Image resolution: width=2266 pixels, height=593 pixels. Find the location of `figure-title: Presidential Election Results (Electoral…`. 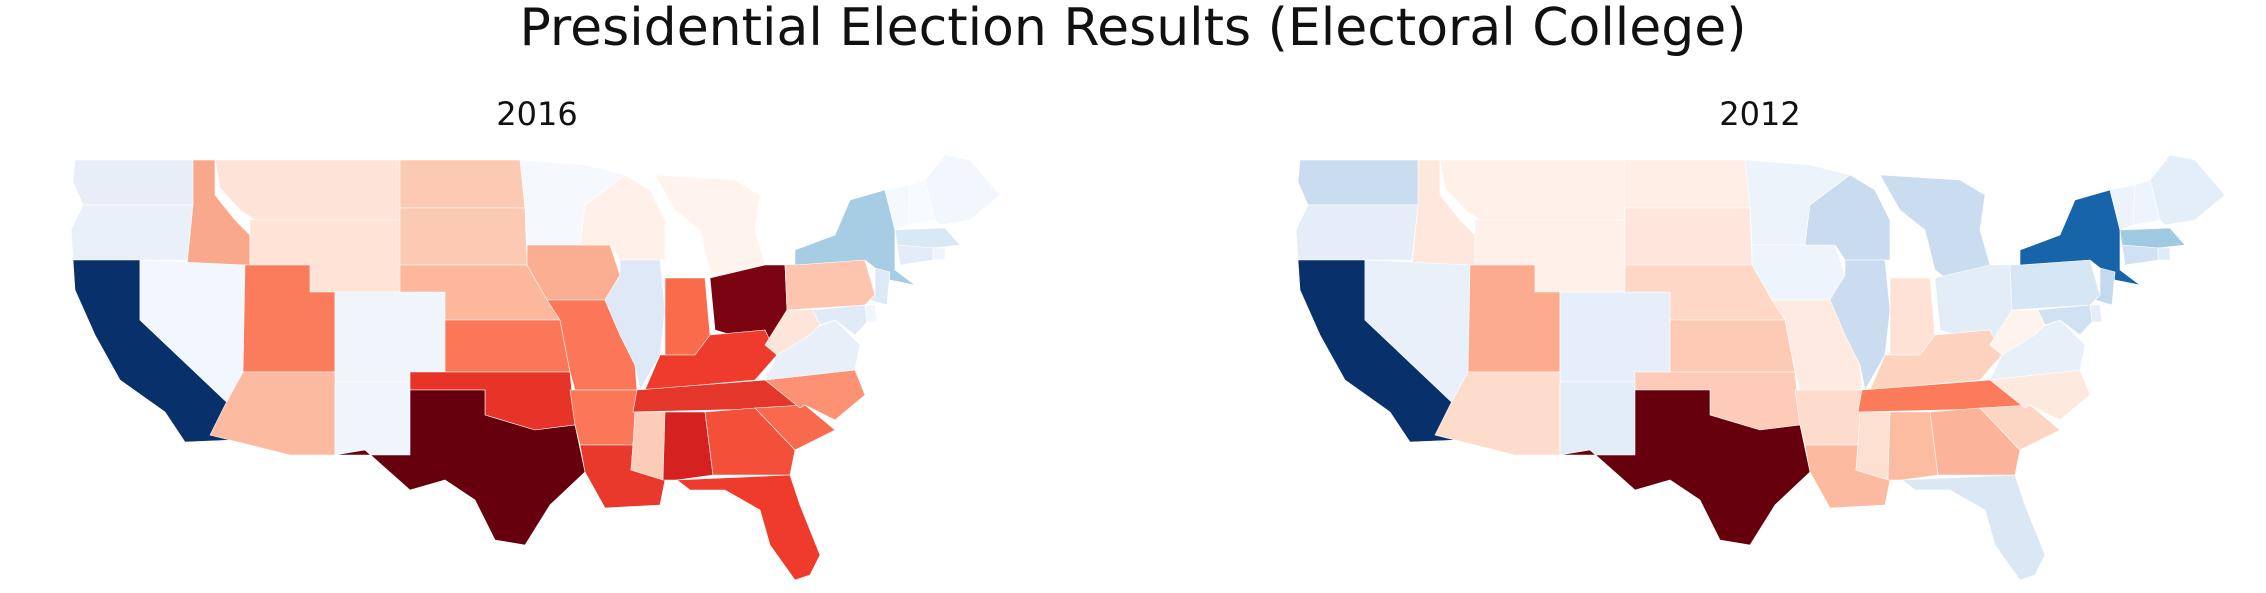

figure-title: Presidential Election Results (Electoral… is located at coordinates (1133, 29).